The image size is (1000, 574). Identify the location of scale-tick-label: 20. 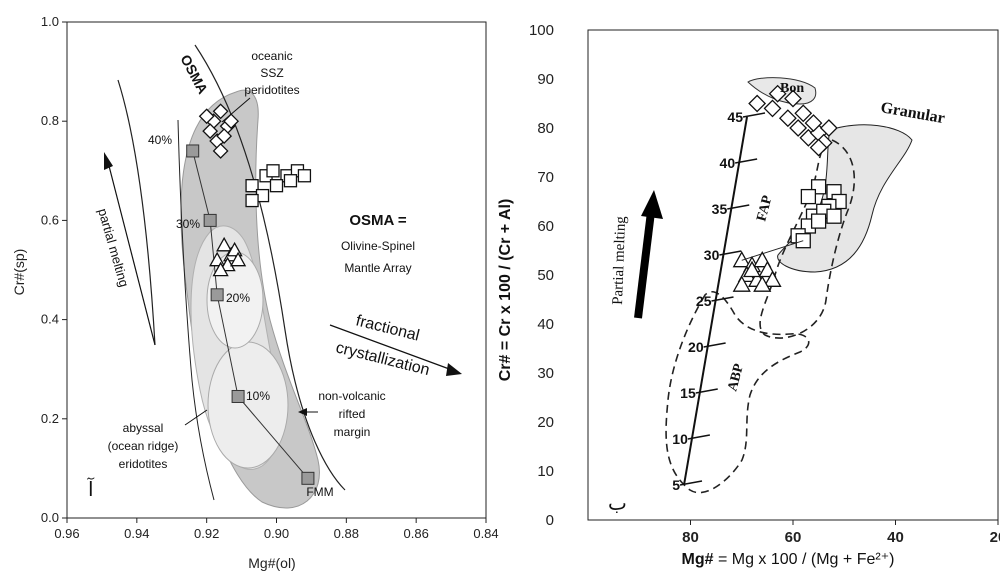
(696, 347).